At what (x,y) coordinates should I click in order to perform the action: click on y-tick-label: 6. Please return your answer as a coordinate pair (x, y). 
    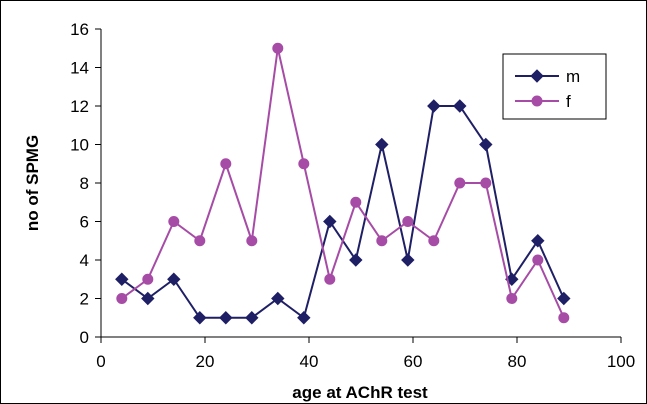
    Looking at the image, I should click on (84, 222).